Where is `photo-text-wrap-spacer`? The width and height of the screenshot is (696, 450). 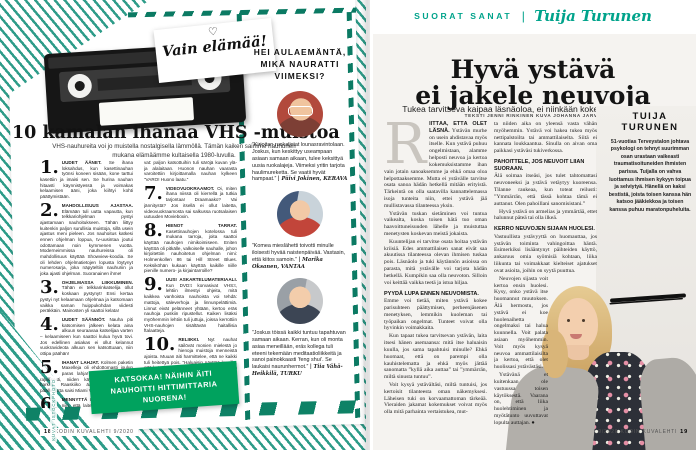 photo-text-wrap-spacer is located at coordinates (574, 355).